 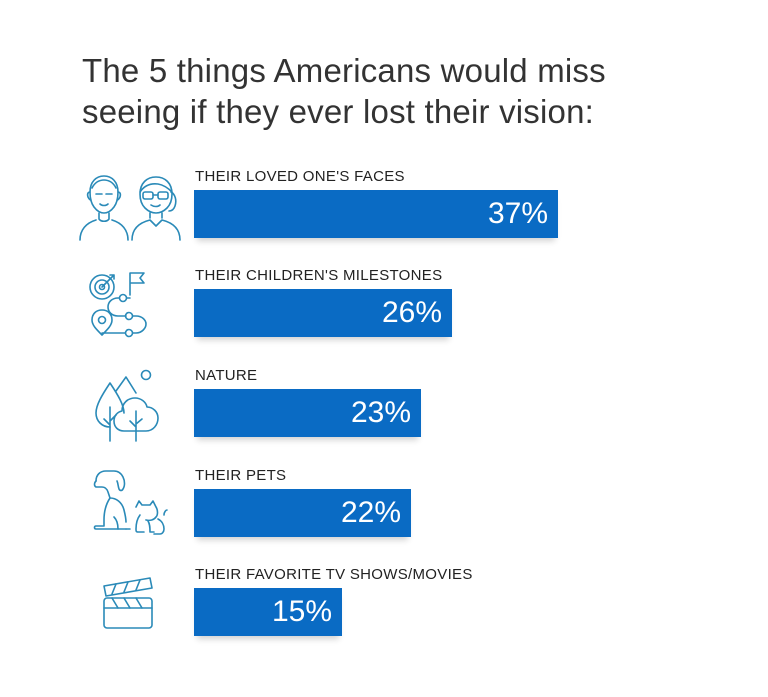 I want to click on bar-value: 23%, so click(x=380, y=412).